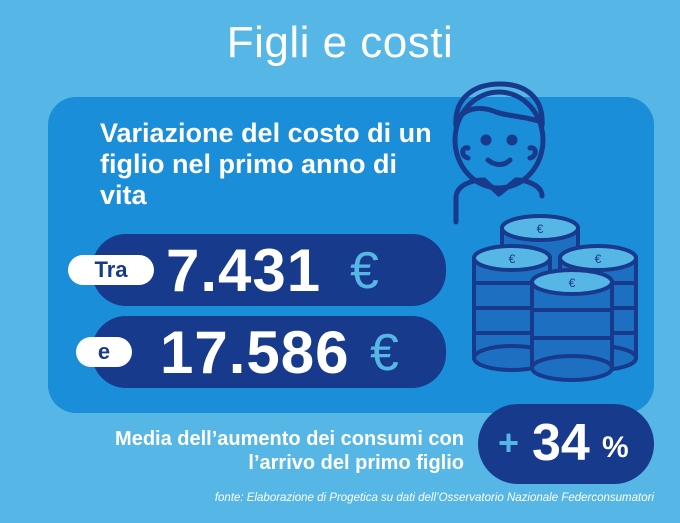 The image size is (680, 523). I want to click on max-cost-value: 17.586, so click(255, 352).